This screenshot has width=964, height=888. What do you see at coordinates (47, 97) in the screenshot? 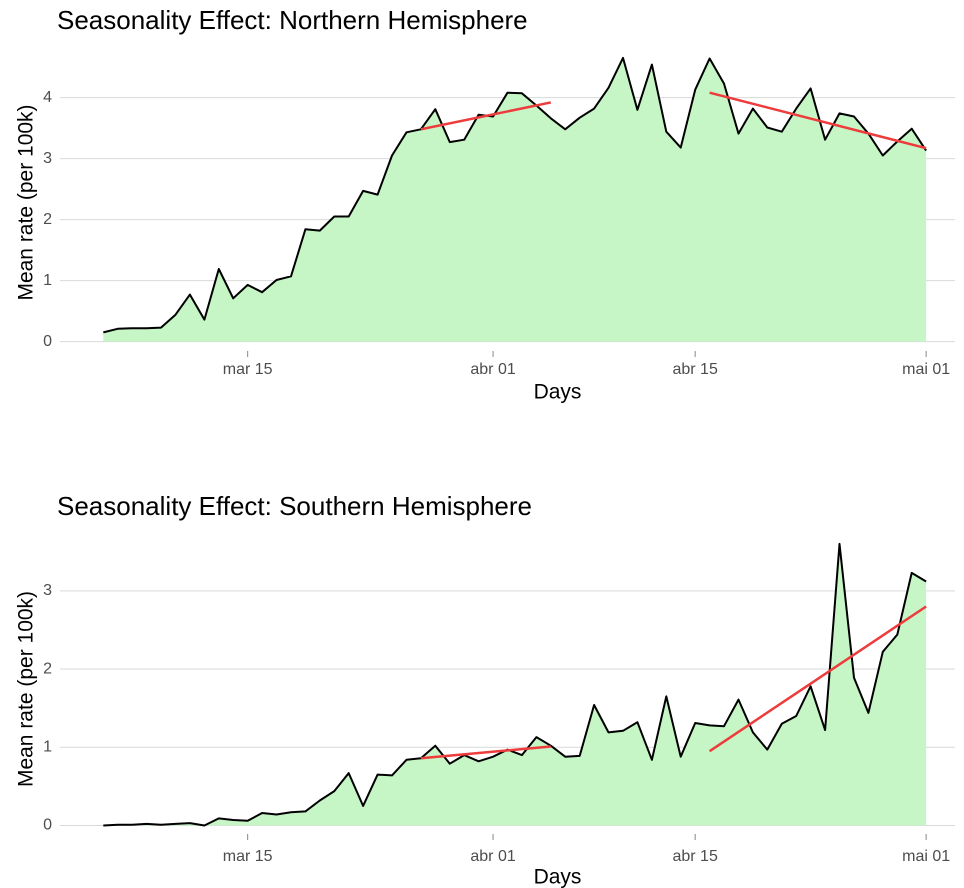
I see `y-tick-label: 4` at bounding box center [47, 97].